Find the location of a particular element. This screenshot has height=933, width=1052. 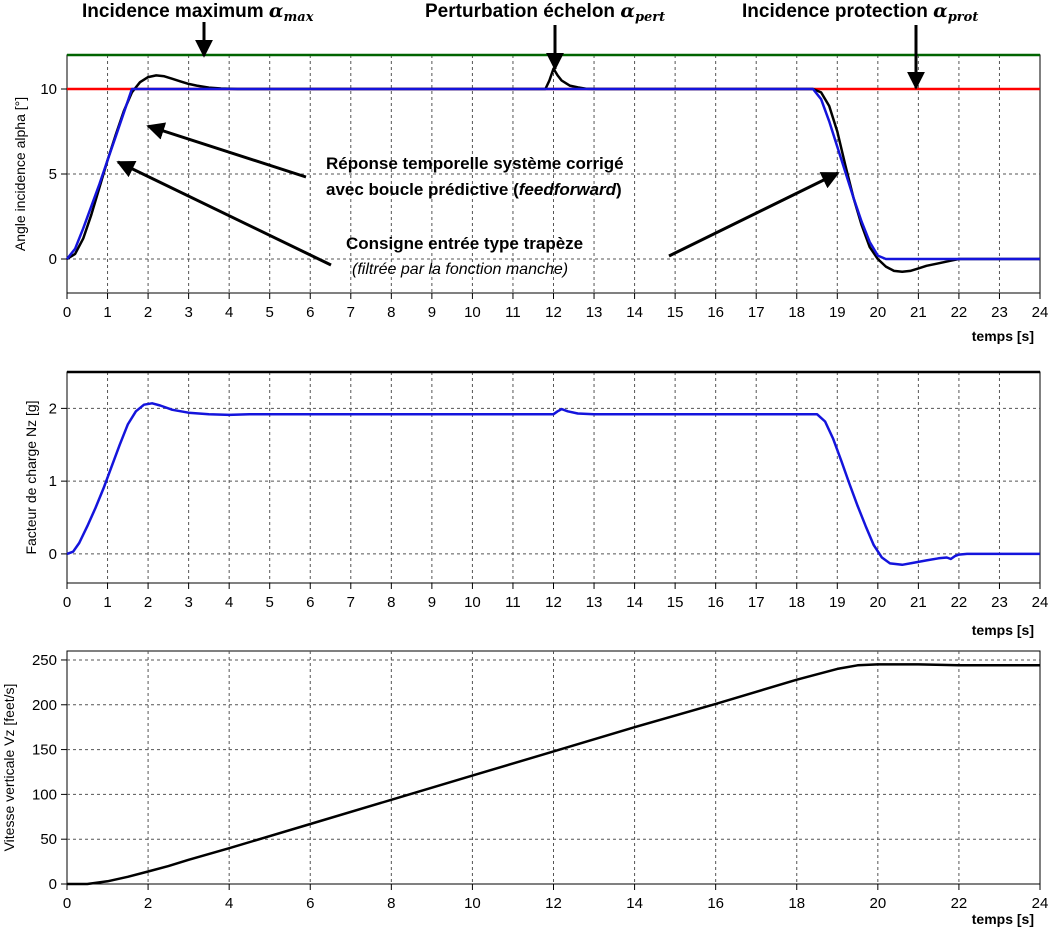

y-tick-label: 10 is located at coordinates (48, 89).